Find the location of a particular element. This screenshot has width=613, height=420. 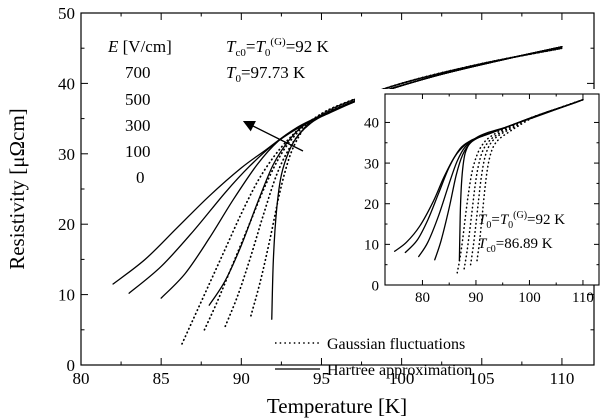

inset-gaussian-curve-E500 is located at coordinates (523, 184).